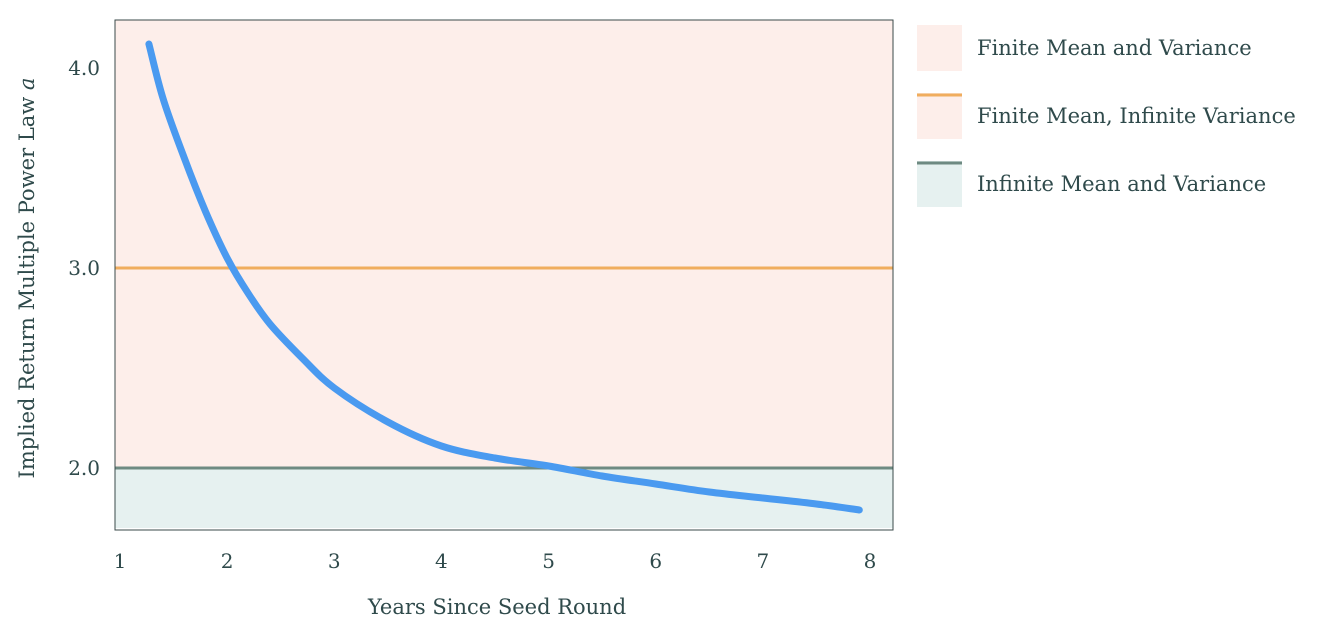  I want to click on x-tick-label: 2, so click(227, 561).